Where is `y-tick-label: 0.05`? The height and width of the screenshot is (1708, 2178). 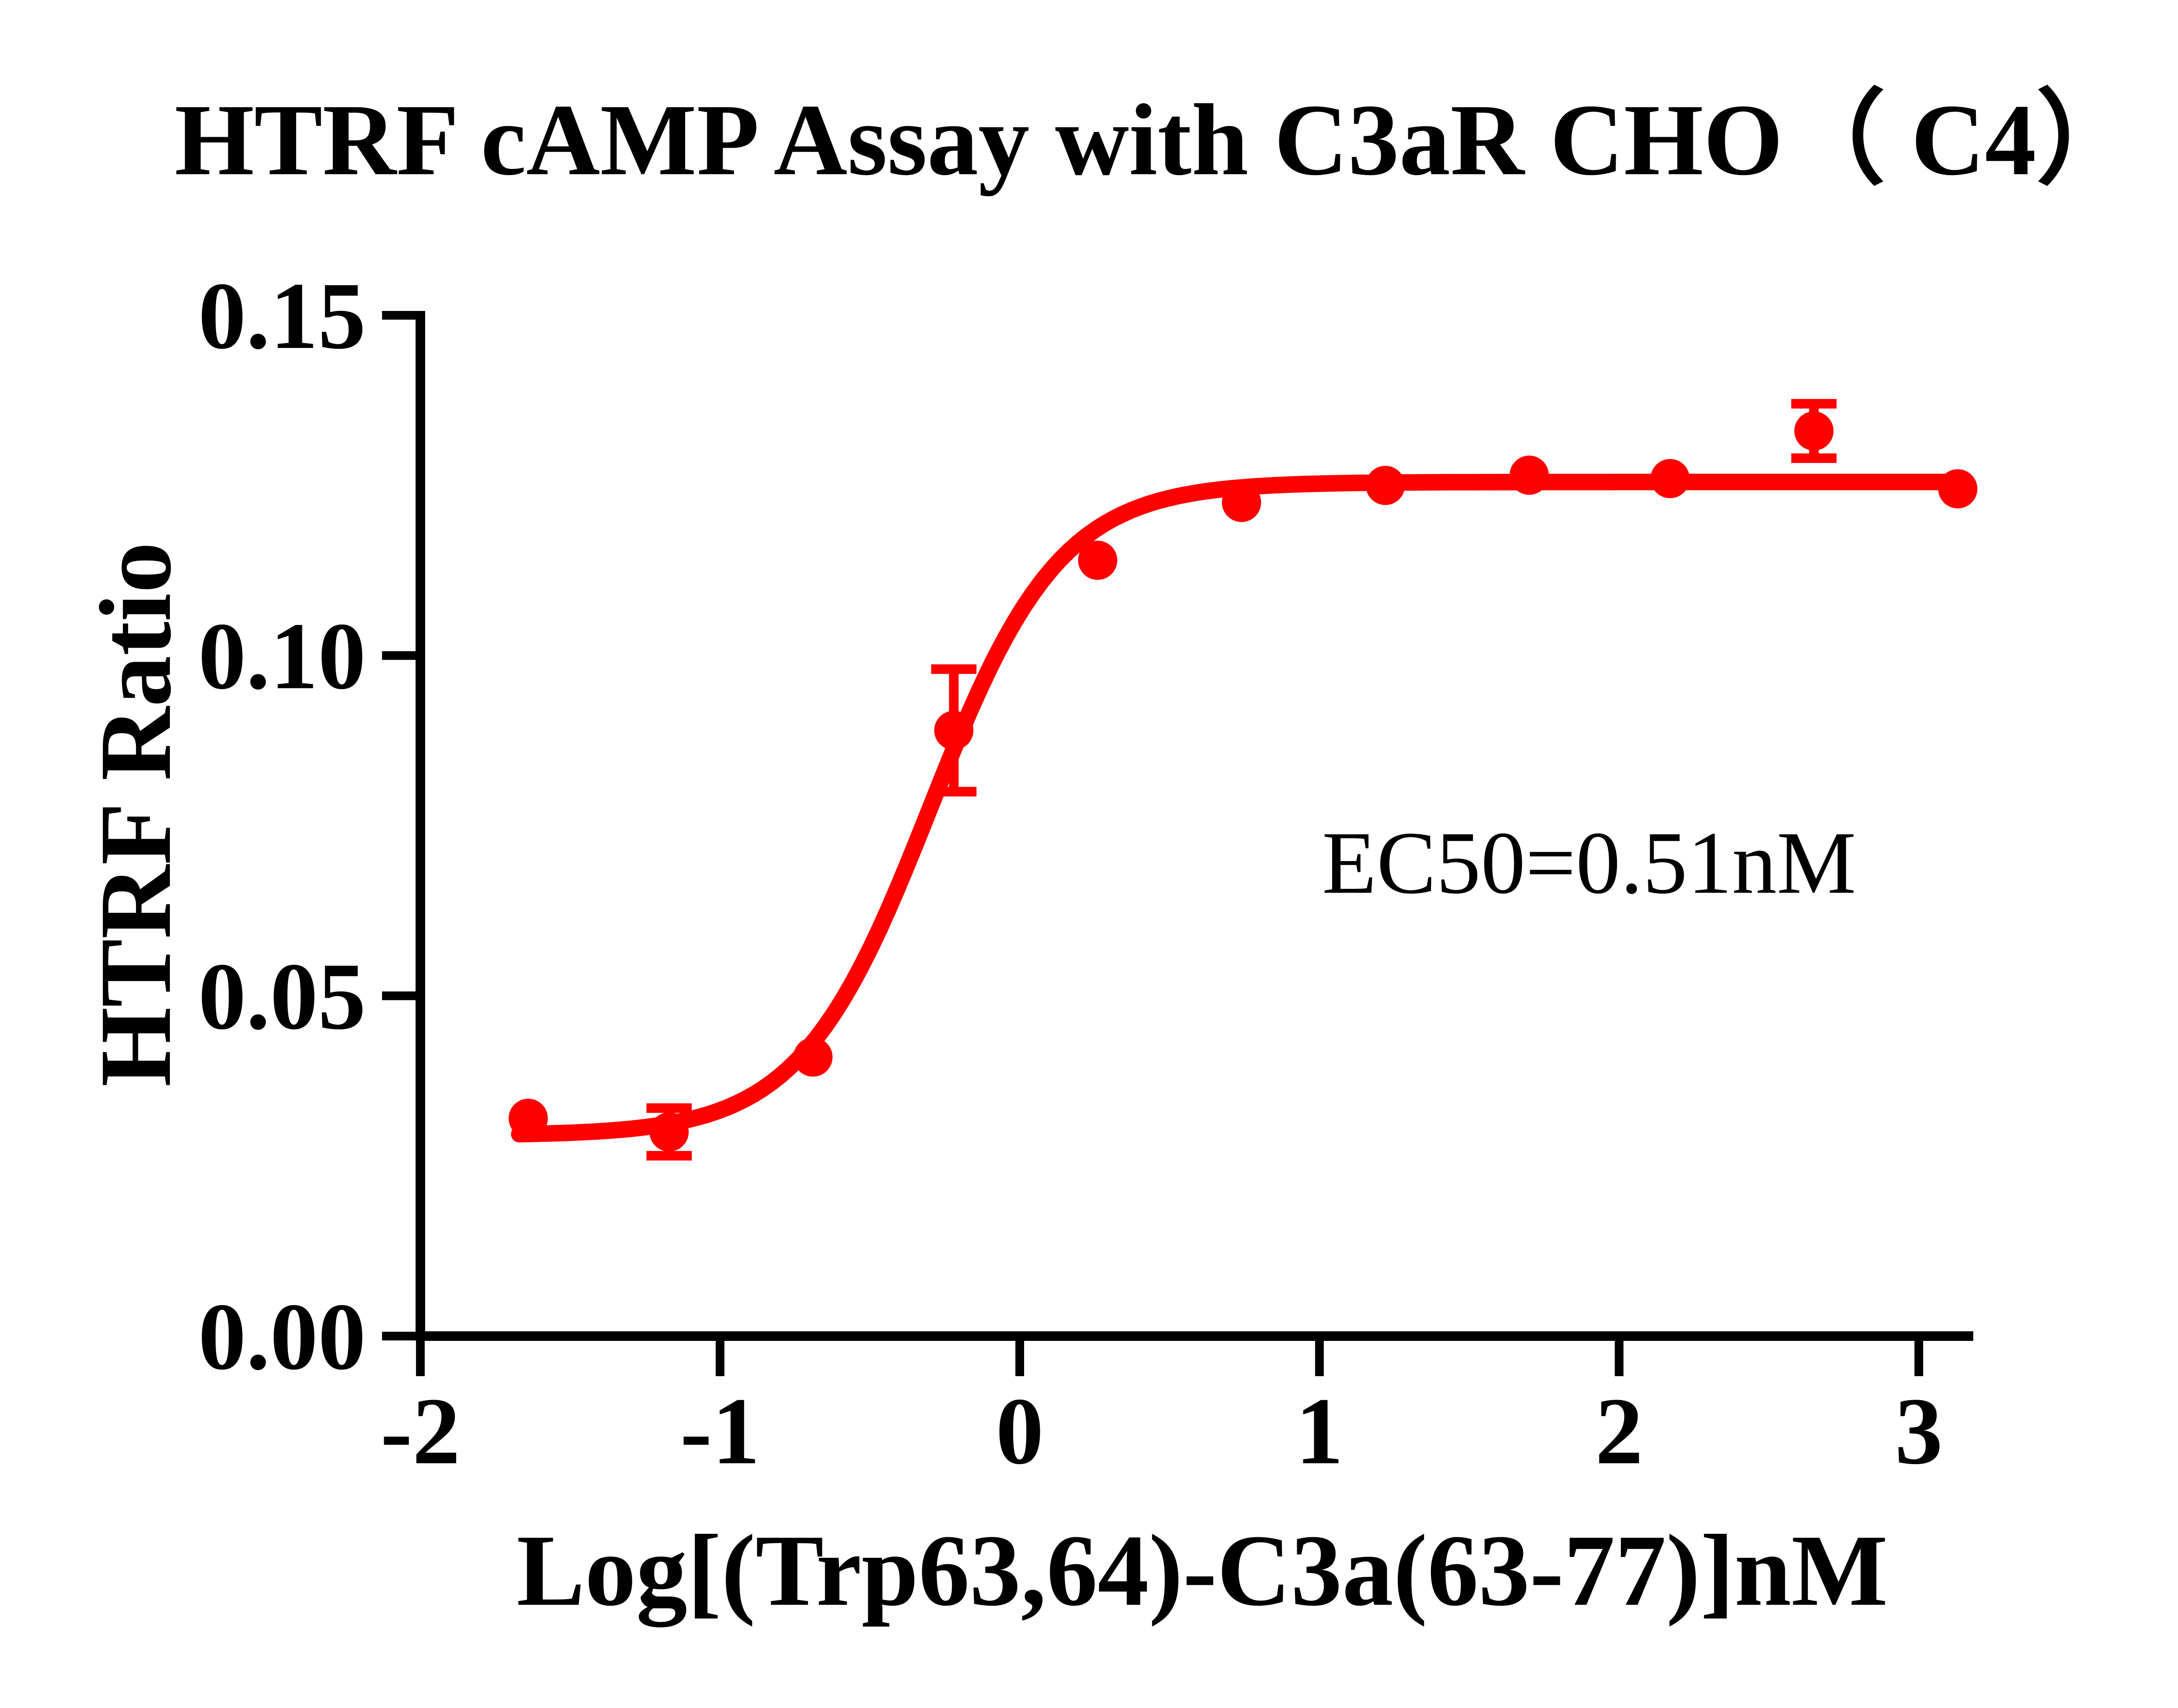 y-tick-label: 0.05 is located at coordinates (282, 996).